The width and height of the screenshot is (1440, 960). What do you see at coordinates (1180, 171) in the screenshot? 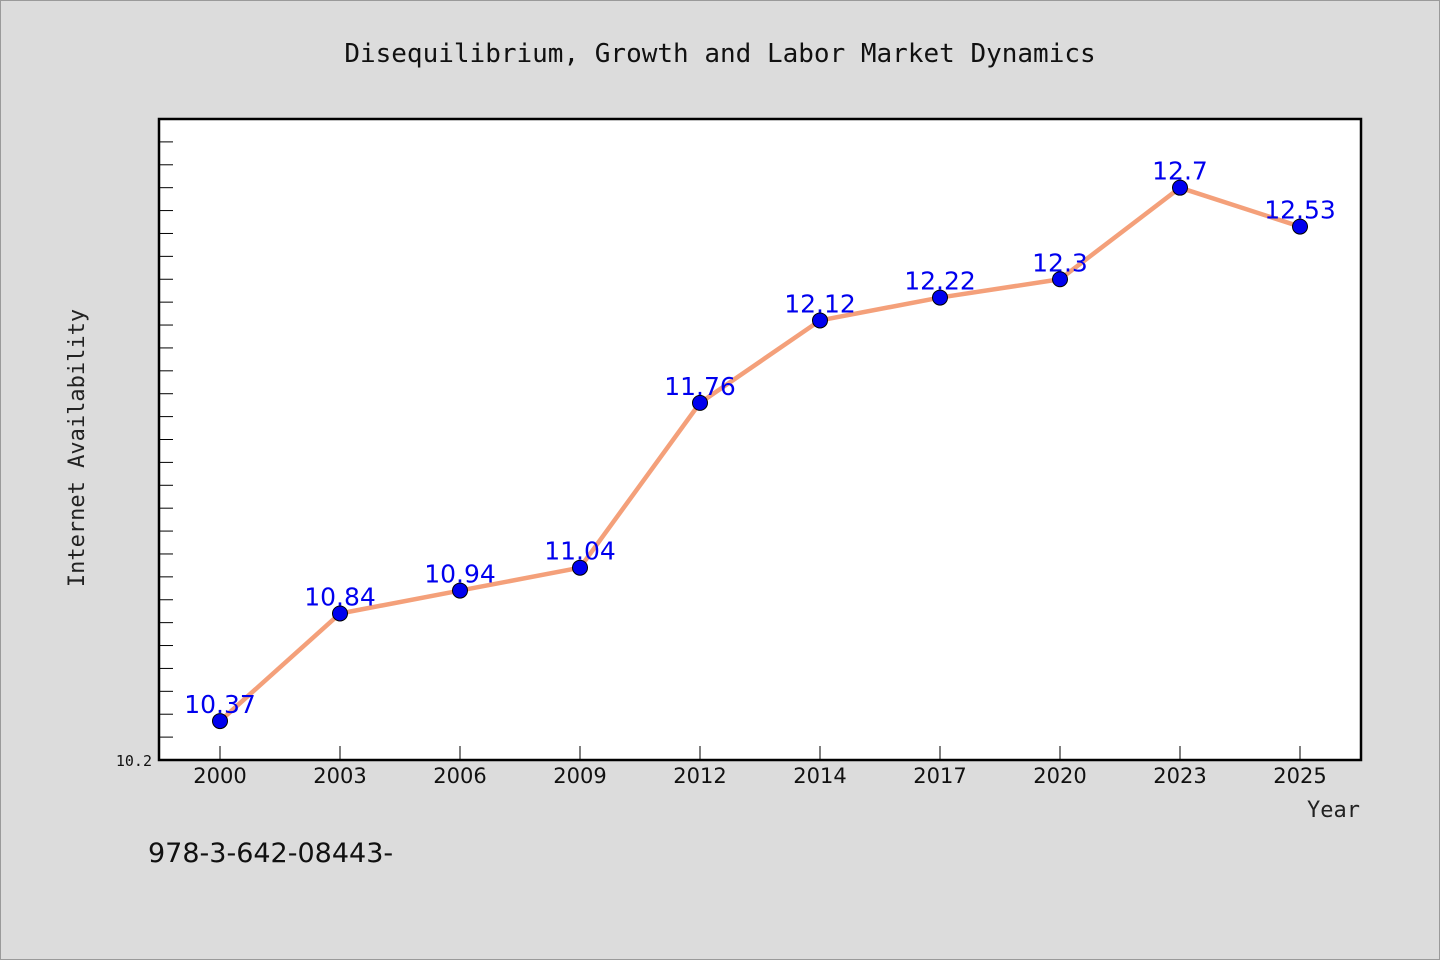
I see `data-label: 12.7` at bounding box center [1180, 171].